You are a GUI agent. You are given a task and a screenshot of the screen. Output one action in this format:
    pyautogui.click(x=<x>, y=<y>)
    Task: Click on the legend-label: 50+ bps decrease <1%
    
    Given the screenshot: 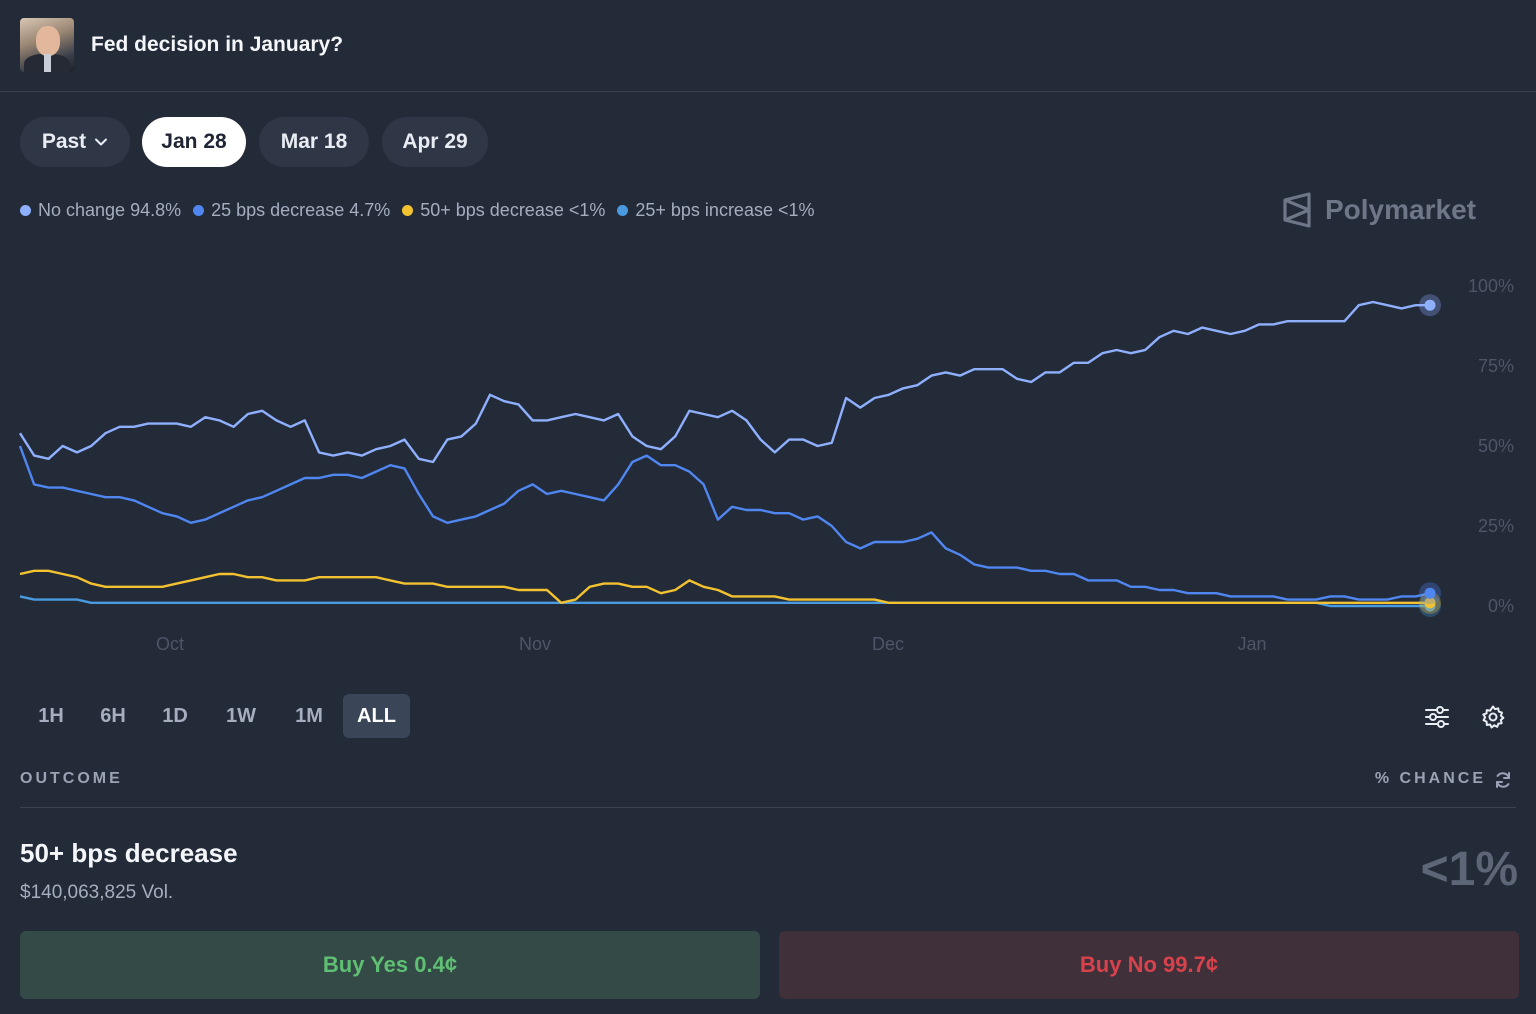 What is the action you would take?
    pyautogui.click(x=513, y=210)
    